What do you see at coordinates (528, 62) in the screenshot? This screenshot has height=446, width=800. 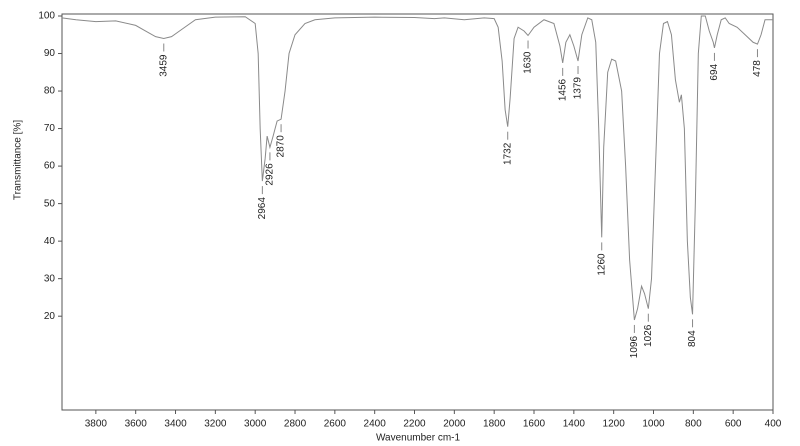 I see `peak-label: 1630` at bounding box center [528, 62].